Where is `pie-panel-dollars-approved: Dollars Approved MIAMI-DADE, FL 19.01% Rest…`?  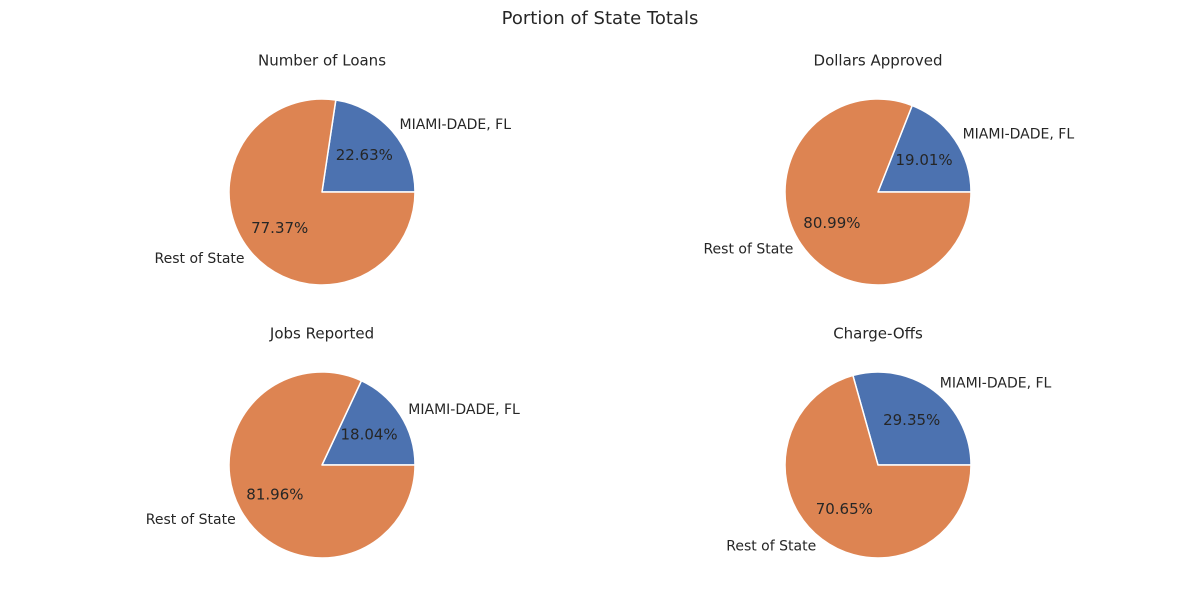
pie-panel-dollars-approved: Dollars Approved MIAMI-DADE, FL 19.01% Rest… is located at coordinates (888, 169).